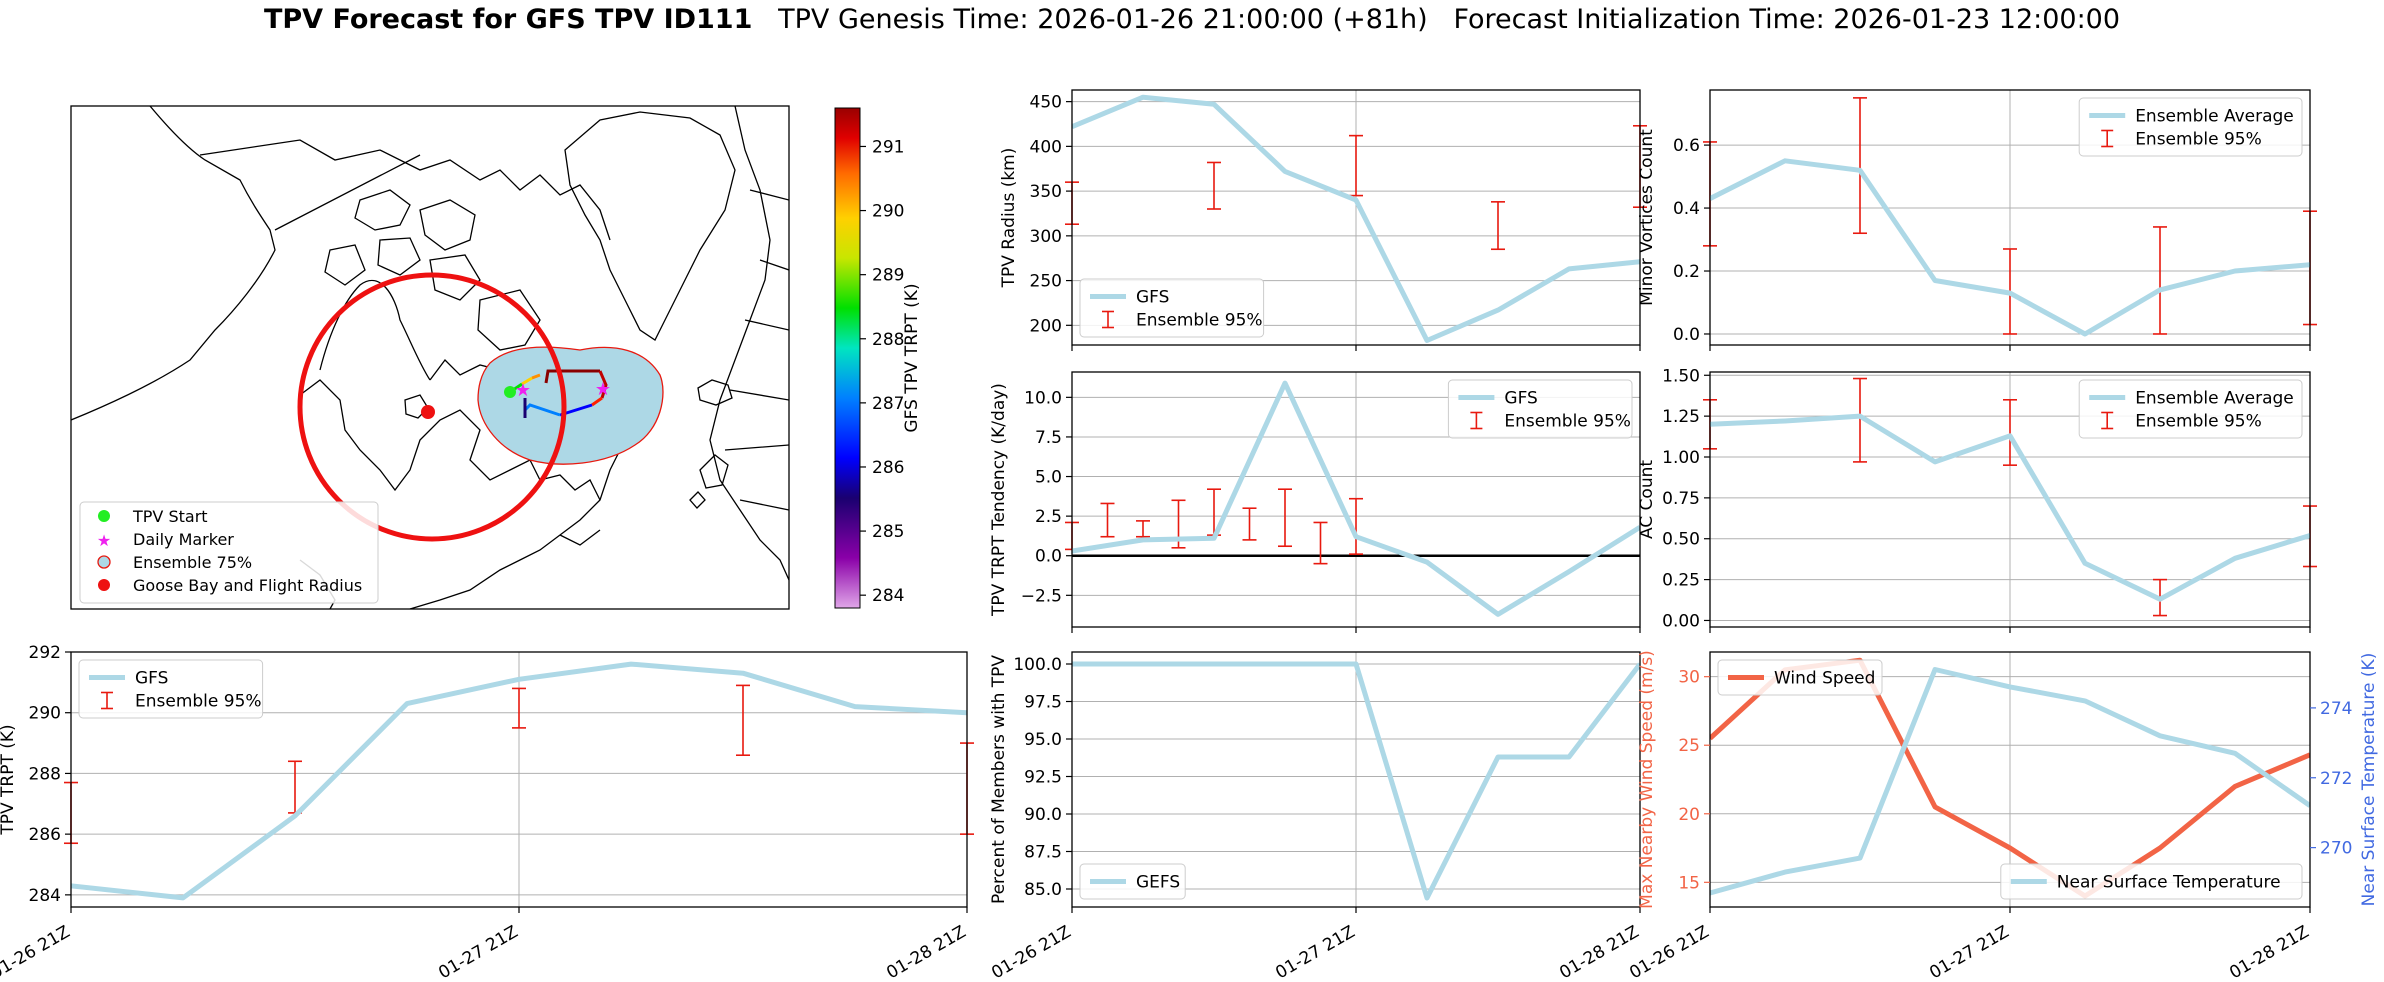 This screenshot has height=982, width=2384. What do you see at coordinates (1681, 376) in the screenshot?
I see `panel-ac-ytick-label-6: 1.50` at bounding box center [1681, 376].